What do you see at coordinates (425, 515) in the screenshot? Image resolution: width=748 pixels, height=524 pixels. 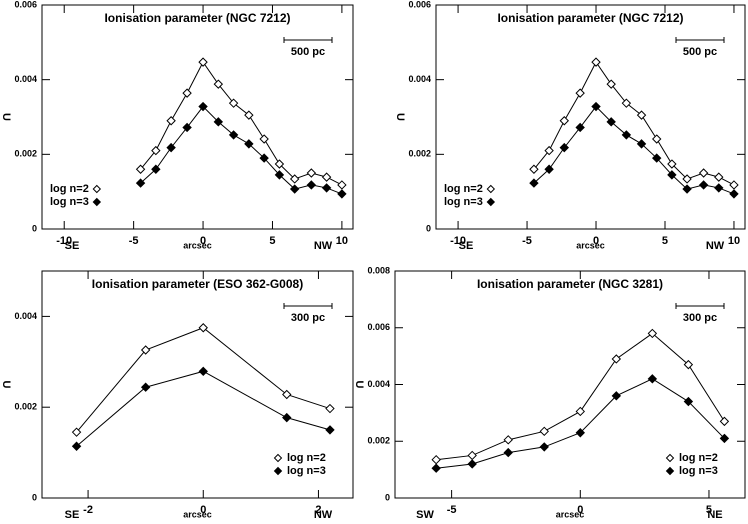 I see `x-left-label: SW` at bounding box center [425, 515].